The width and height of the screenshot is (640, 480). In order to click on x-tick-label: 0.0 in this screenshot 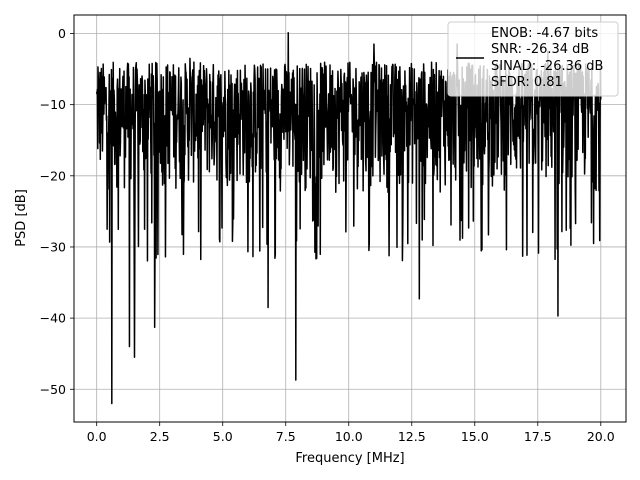, I will do `click(97, 436)`.